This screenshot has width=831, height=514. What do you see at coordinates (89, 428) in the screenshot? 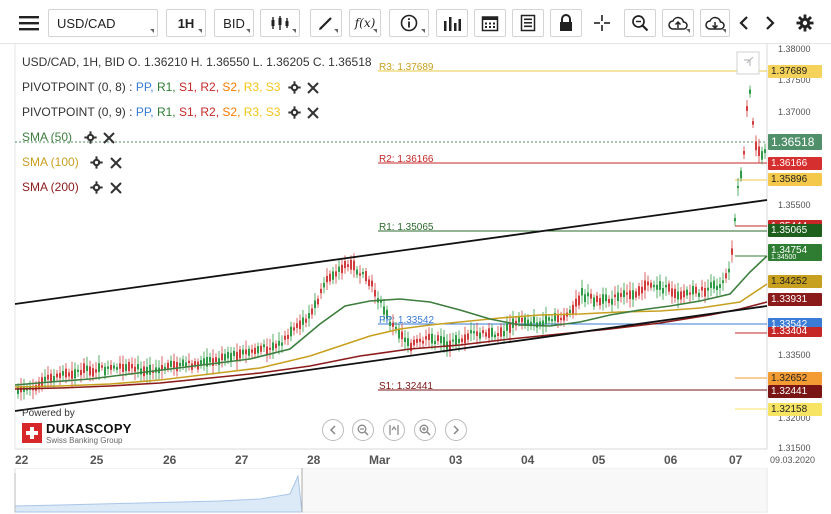
I see `brand-name: DUKASCOPY` at bounding box center [89, 428].